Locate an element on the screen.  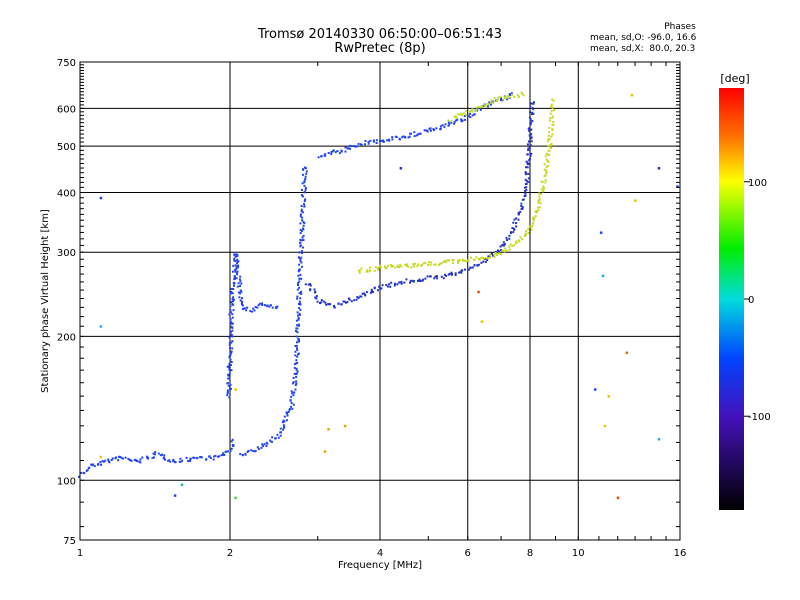
y-tick-label: 750 is located at coordinates (66, 63).